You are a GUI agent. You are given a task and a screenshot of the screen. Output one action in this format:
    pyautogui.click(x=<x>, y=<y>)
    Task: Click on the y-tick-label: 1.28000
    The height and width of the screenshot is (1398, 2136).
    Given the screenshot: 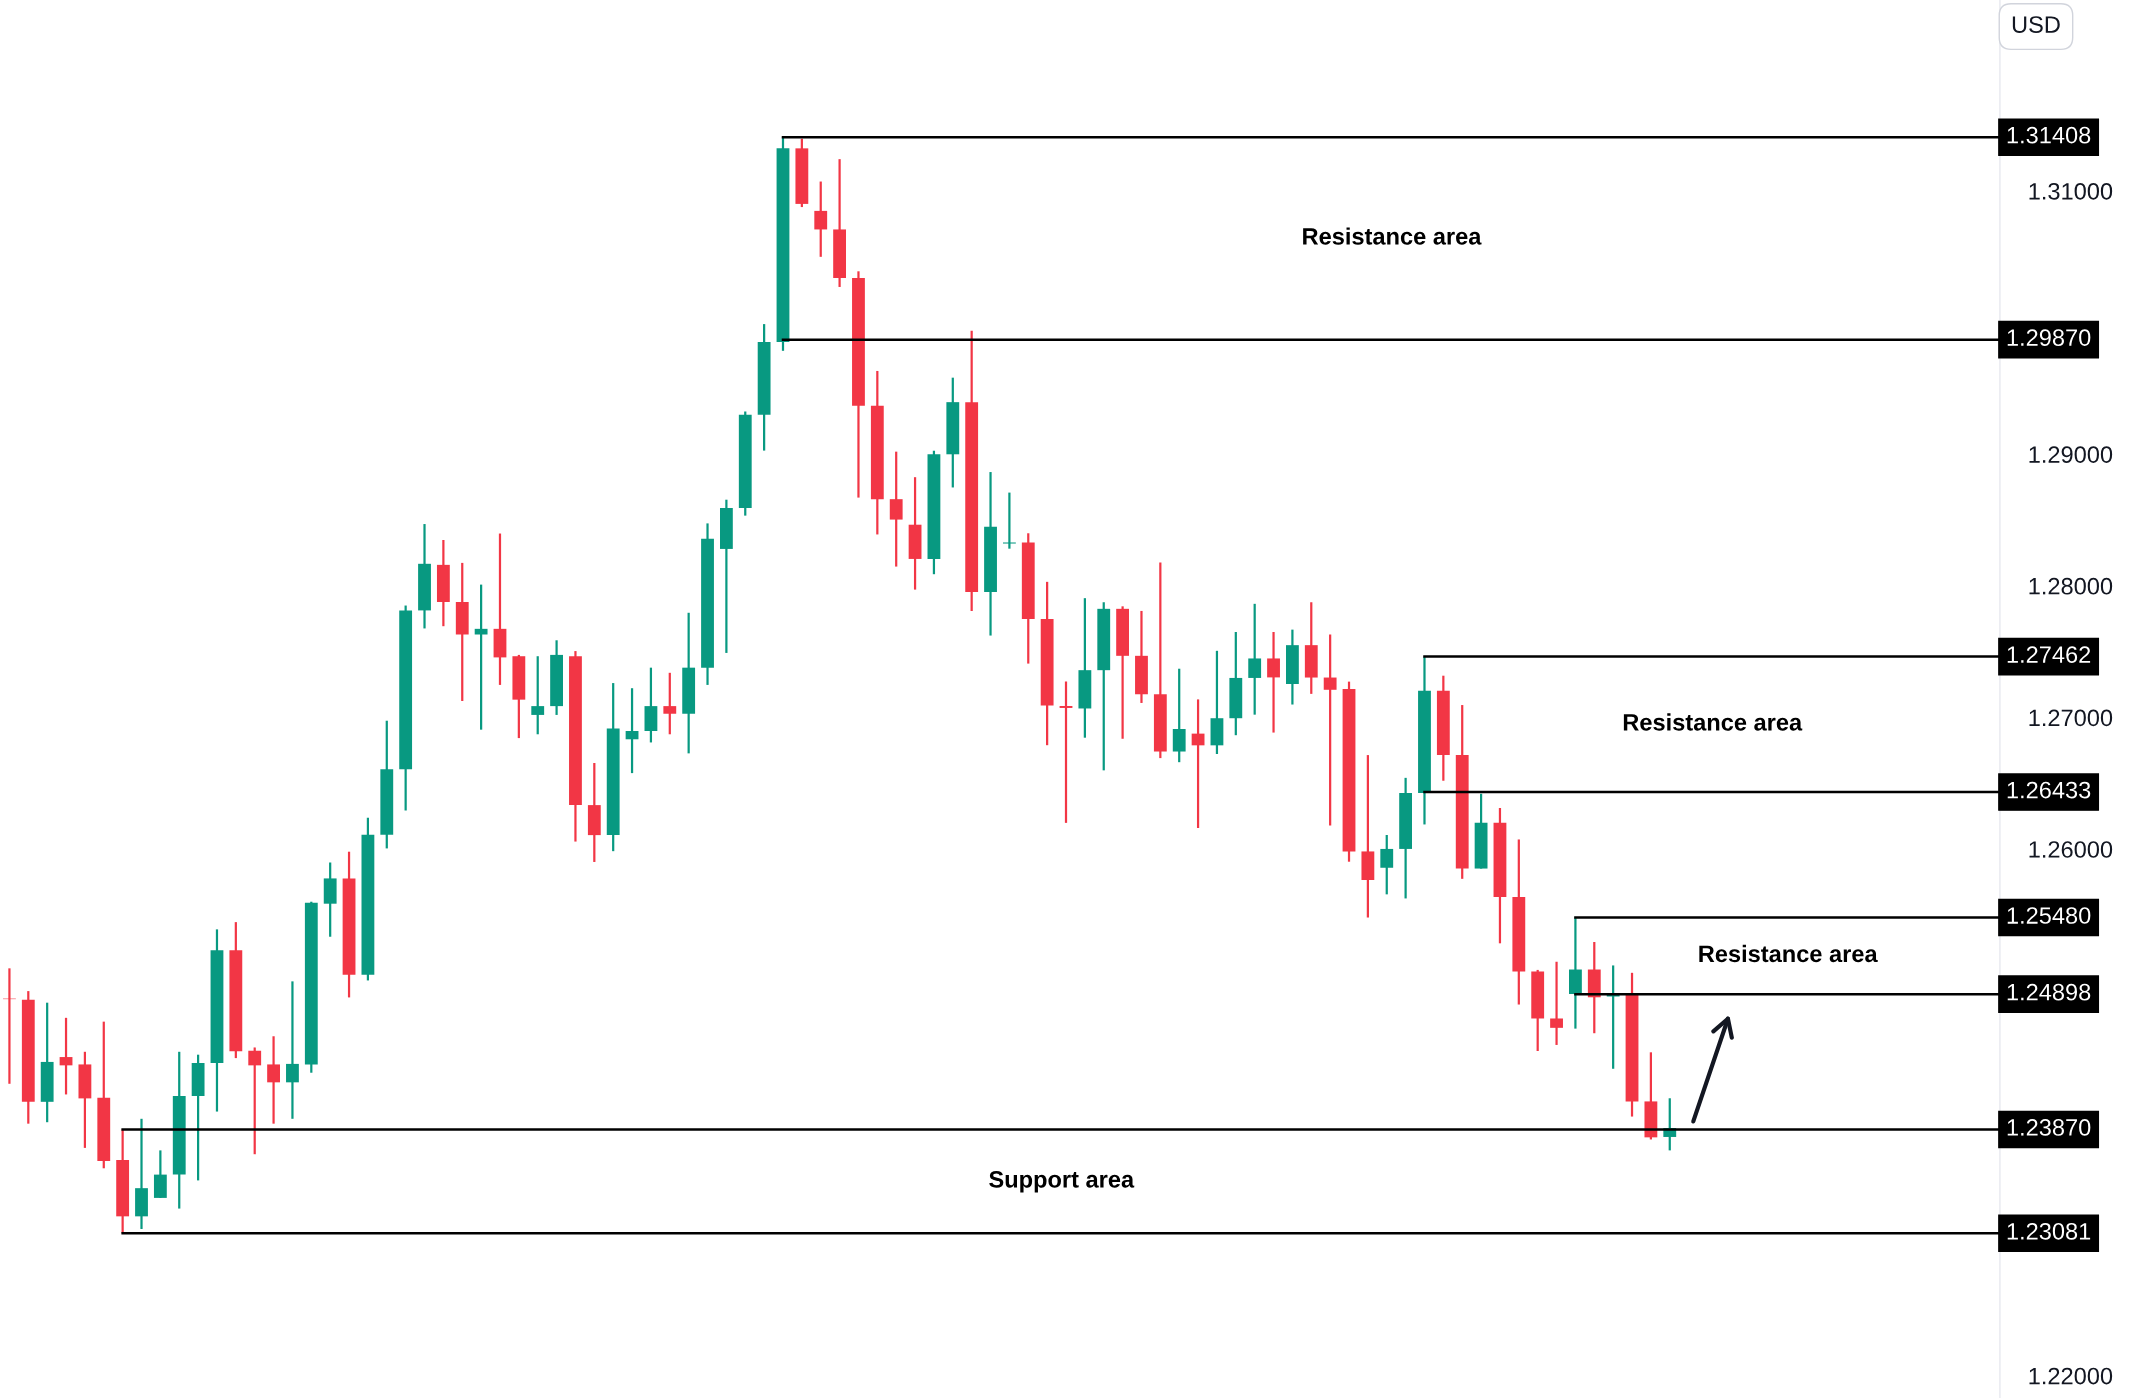 What is the action you would take?
    pyautogui.click(x=2071, y=586)
    